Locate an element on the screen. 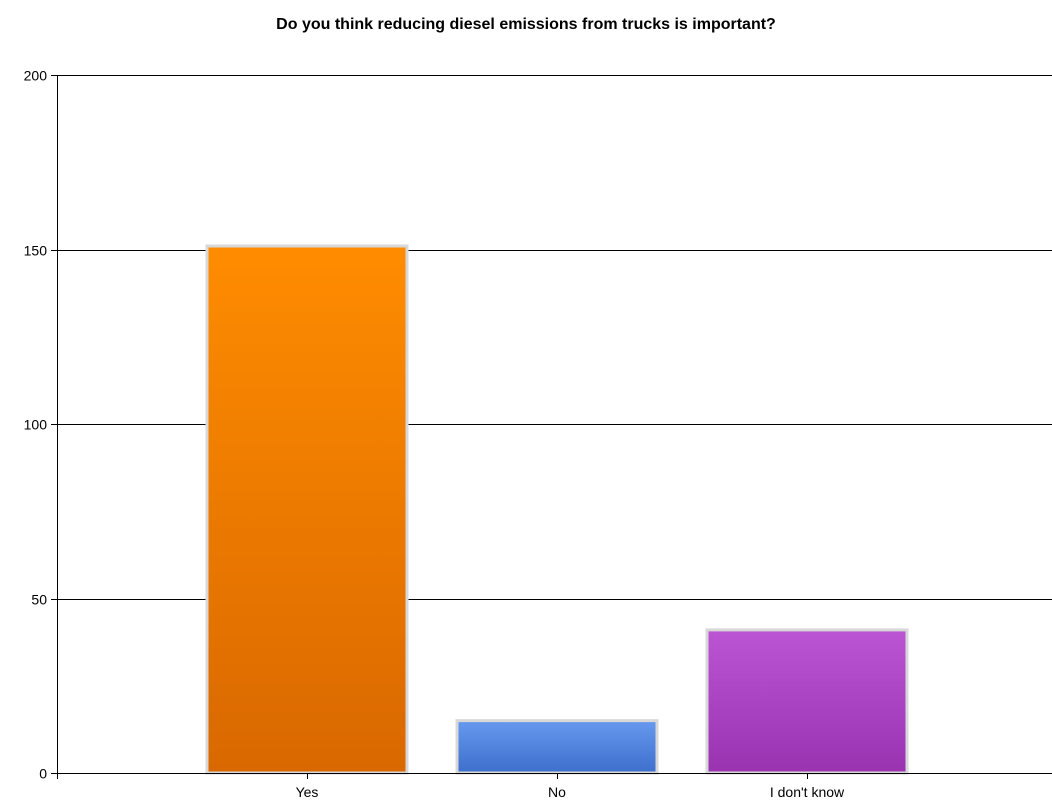  y-tick-label: 0 is located at coordinates (43, 774).